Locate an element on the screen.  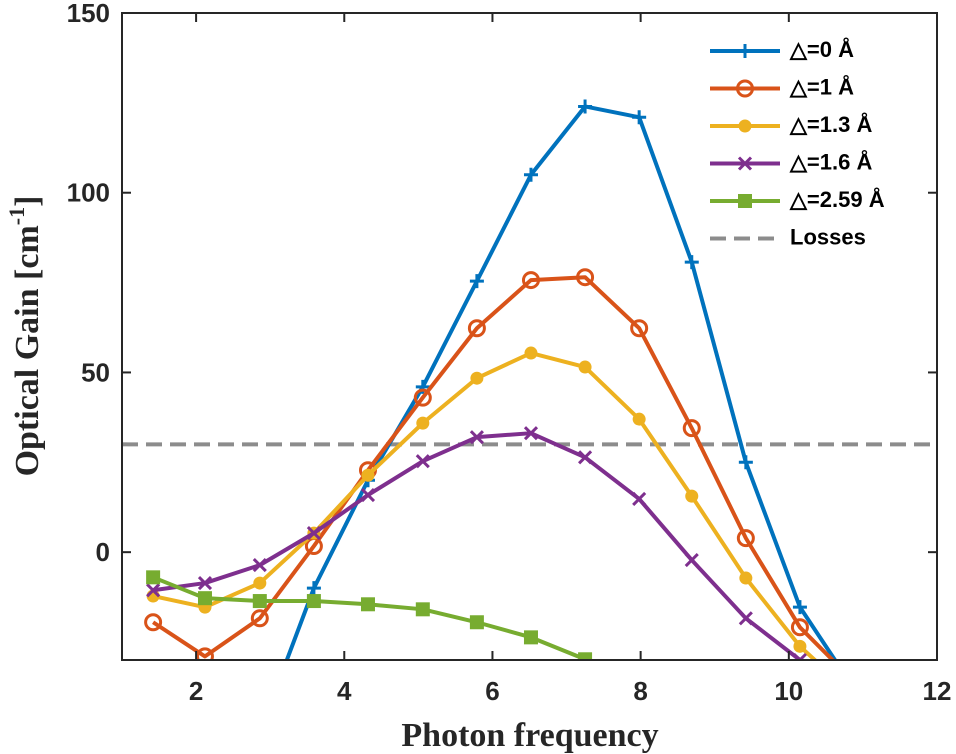
legend-label: Losses is located at coordinates (828, 236).